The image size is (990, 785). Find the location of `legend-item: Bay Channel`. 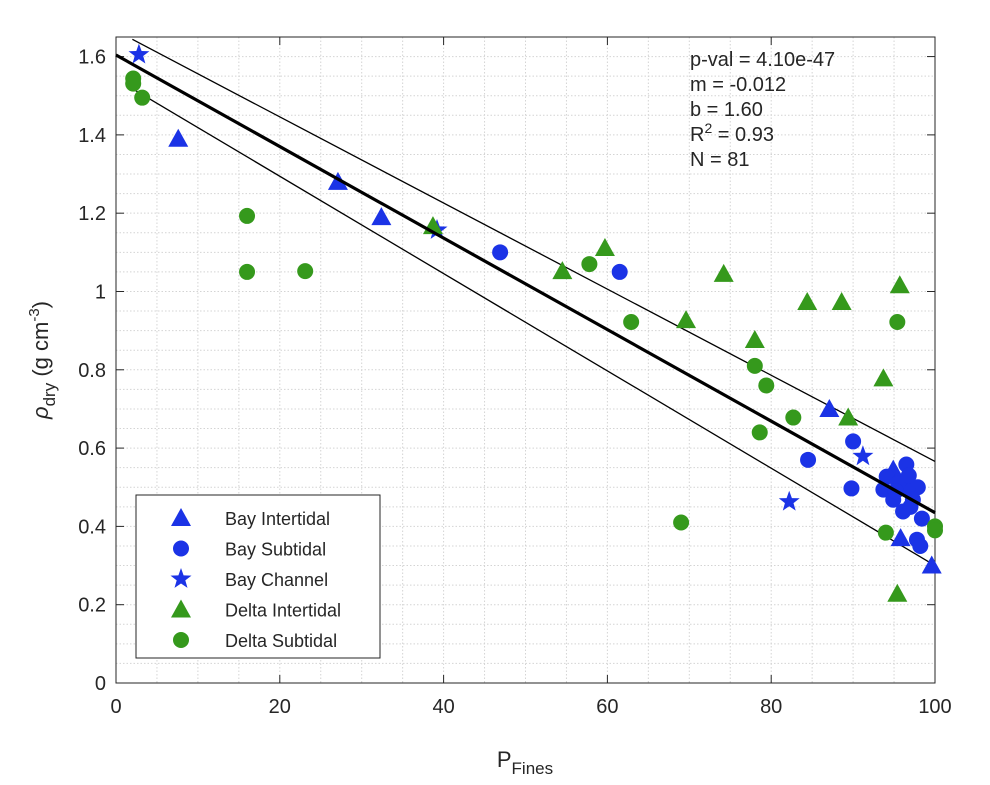

legend-item: Bay Channel is located at coordinates (249, 579).